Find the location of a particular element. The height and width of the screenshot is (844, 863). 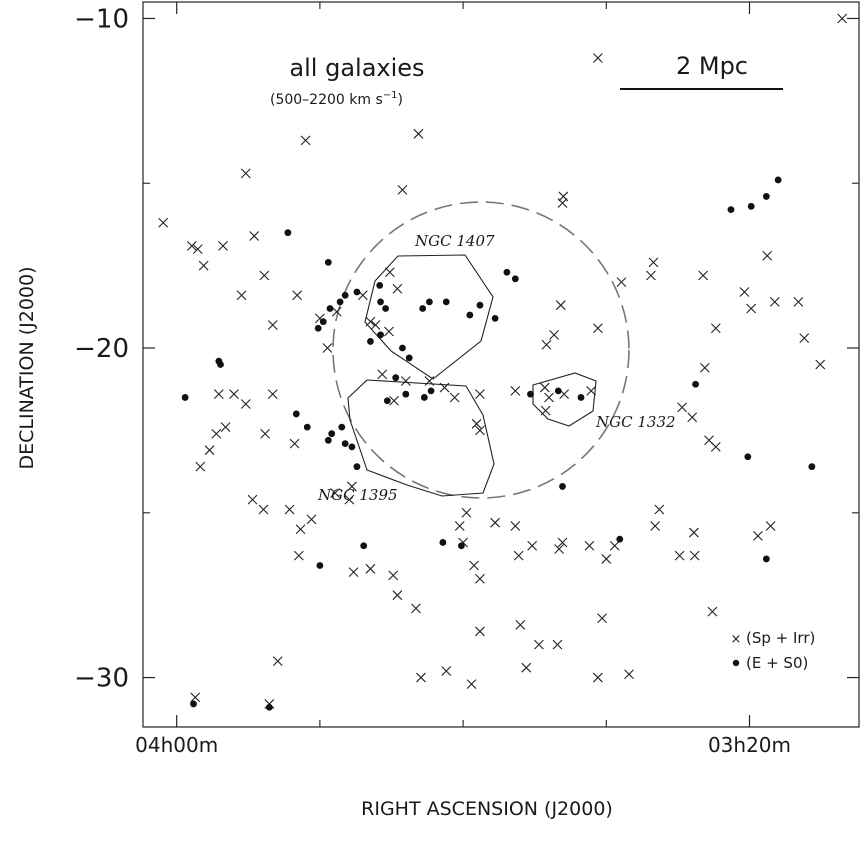

legend-label-e-s0: (E + S0) is located at coordinates (777, 663).